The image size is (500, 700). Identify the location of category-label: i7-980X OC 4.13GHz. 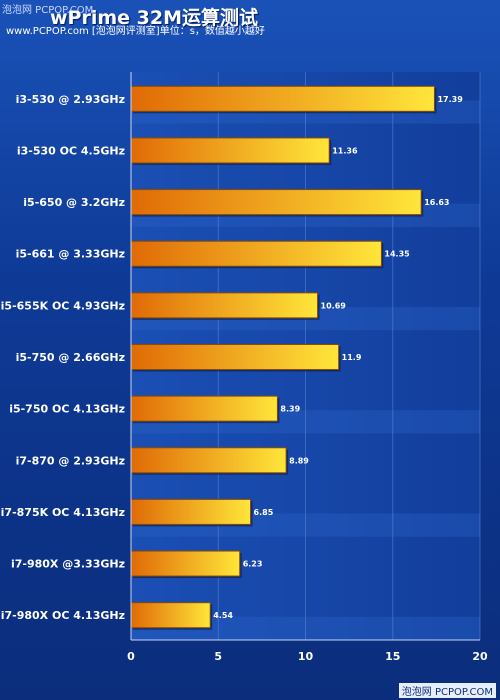
(63, 615).